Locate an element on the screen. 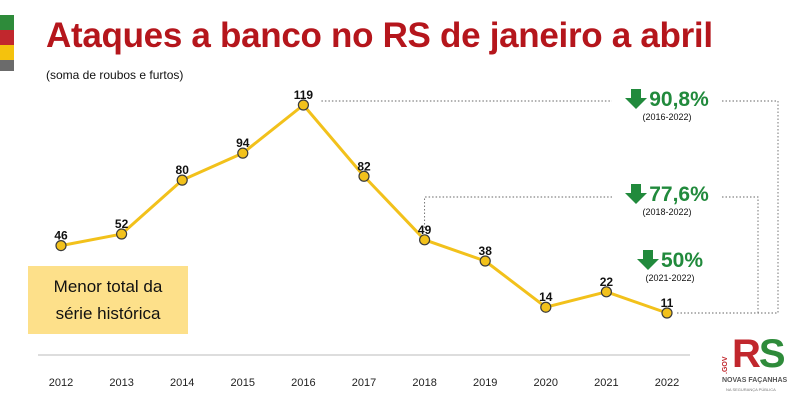  chart-title: Ataques a banco no RS de janeiro a abril is located at coordinates (379, 35).